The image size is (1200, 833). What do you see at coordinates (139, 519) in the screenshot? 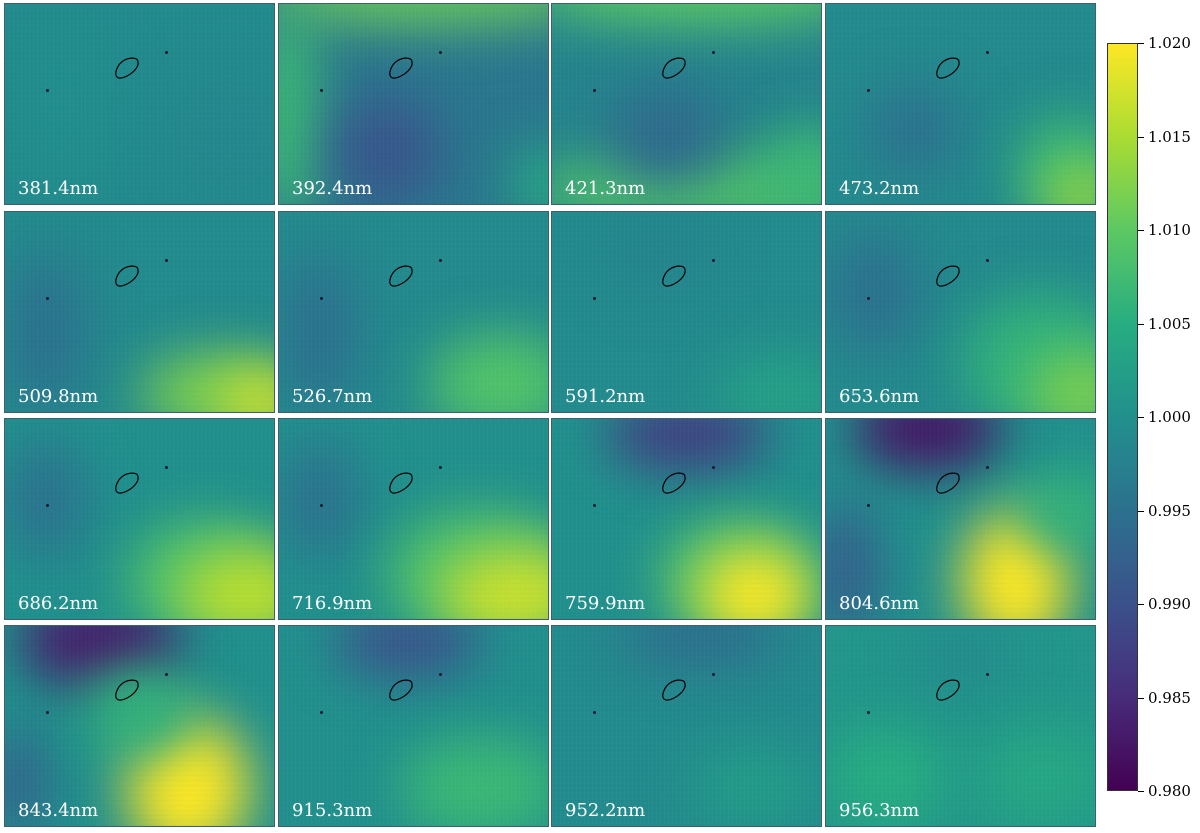
I see `heatmap-panel: 686.2nm` at bounding box center [139, 519].